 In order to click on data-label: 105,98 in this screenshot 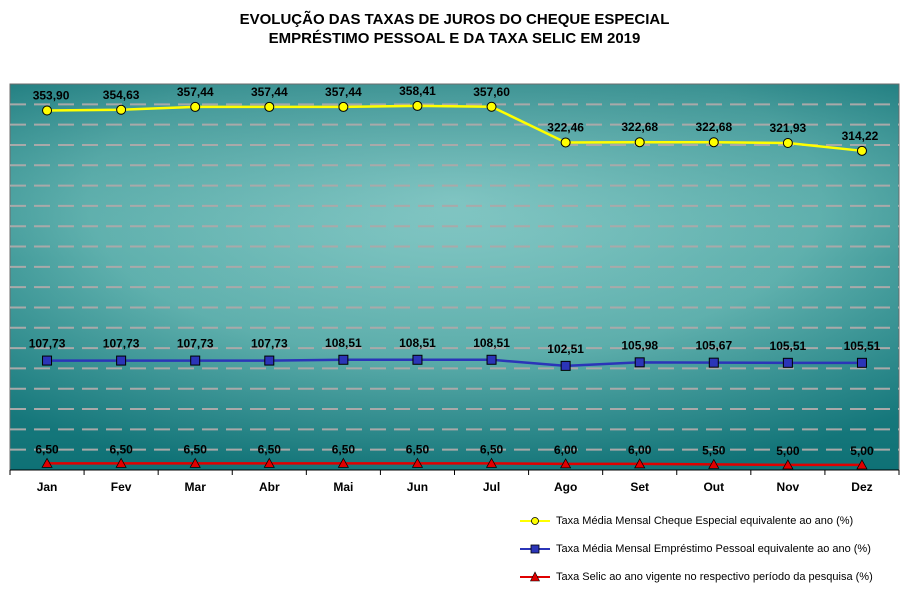, I will do `click(639, 345)`.